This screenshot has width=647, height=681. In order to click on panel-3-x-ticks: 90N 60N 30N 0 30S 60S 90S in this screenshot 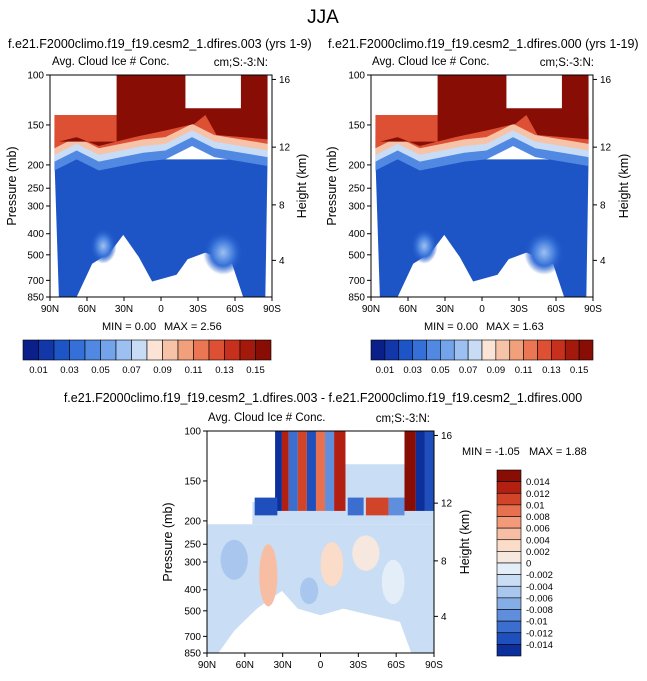, I will do `click(320, 662)`.